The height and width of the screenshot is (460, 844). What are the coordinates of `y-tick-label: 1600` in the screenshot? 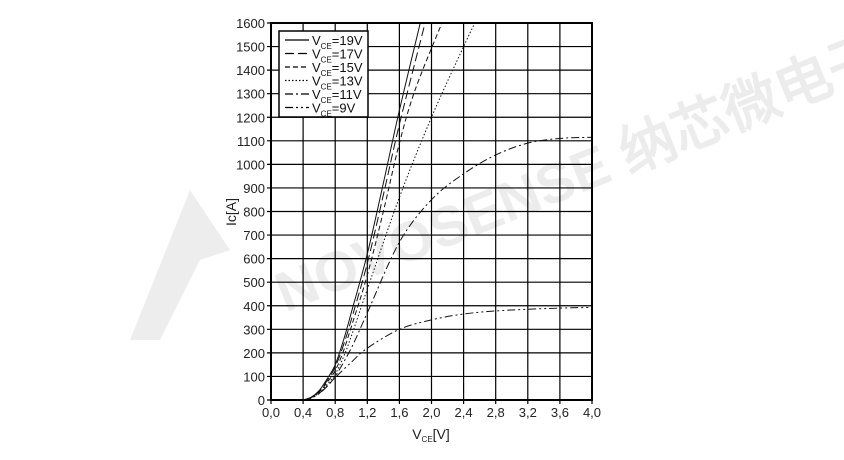 It's located at (250, 23).